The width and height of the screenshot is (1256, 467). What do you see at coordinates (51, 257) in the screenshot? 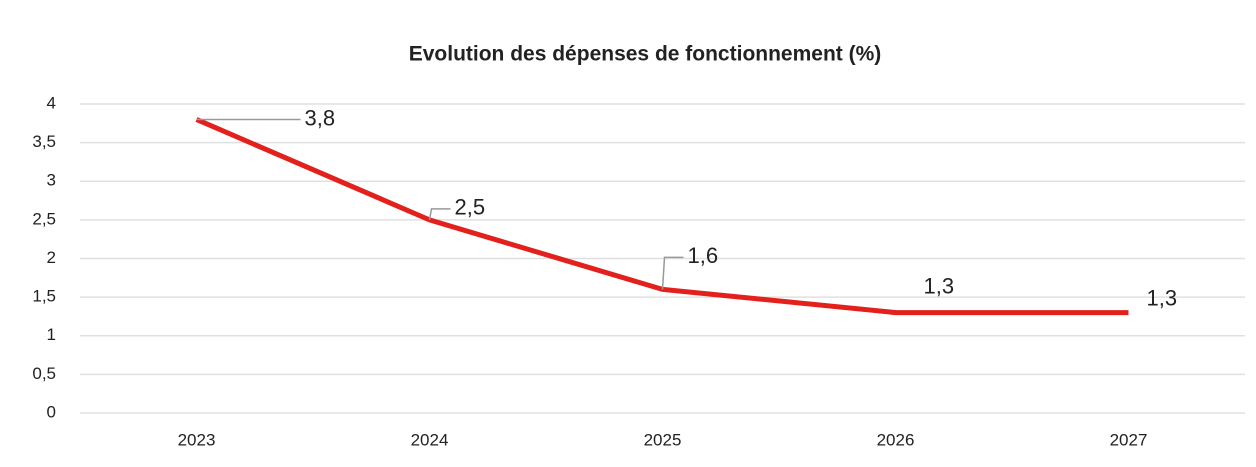
I see `y-tick-label: 2` at bounding box center [51, 257].